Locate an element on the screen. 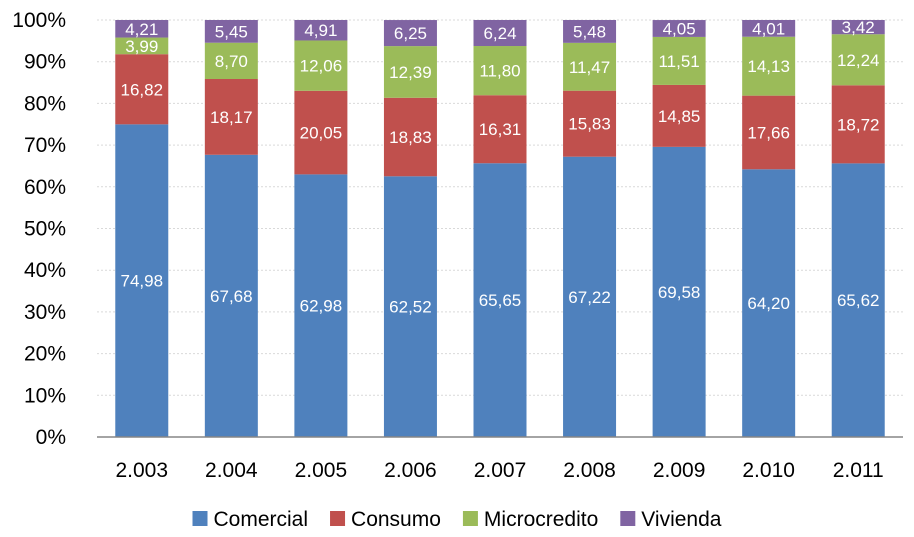 The height and width of the screenshot is (537, 914). data-label: 65,62 is located at coordinates (858, 300).